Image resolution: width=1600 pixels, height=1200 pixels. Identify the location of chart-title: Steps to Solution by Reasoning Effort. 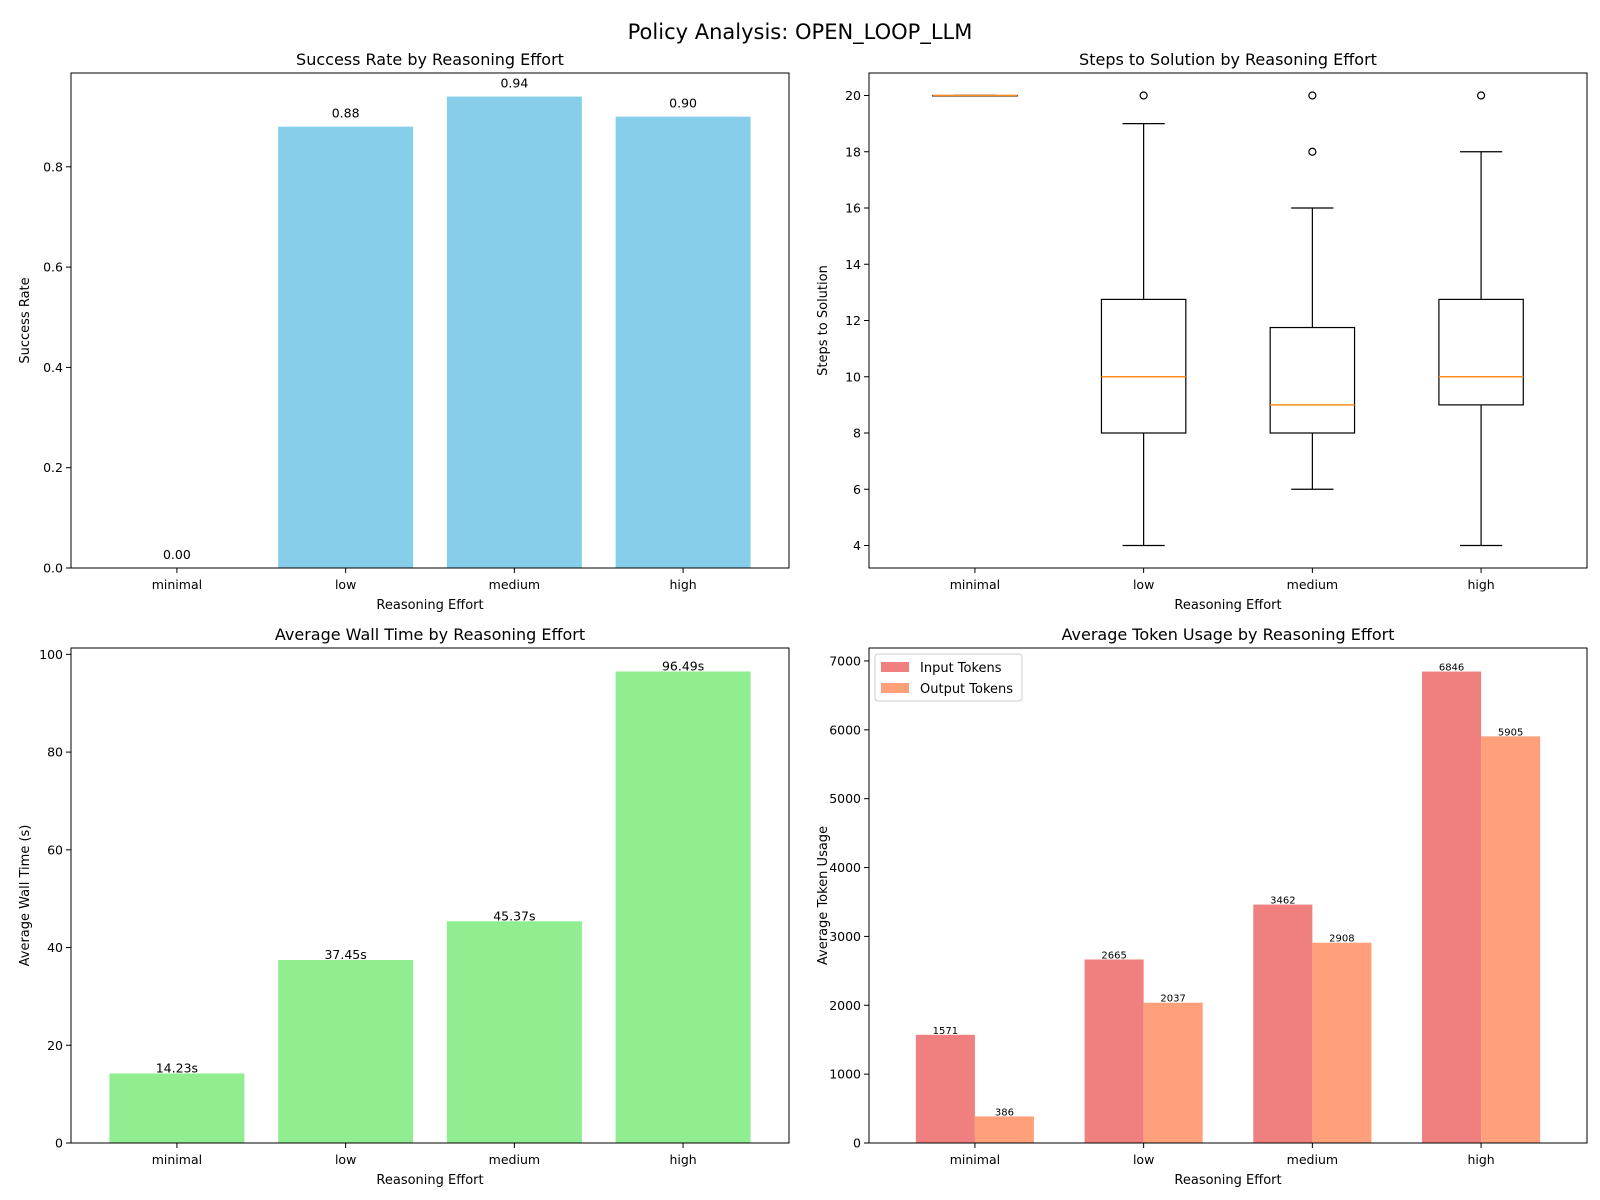
(1228, 59).